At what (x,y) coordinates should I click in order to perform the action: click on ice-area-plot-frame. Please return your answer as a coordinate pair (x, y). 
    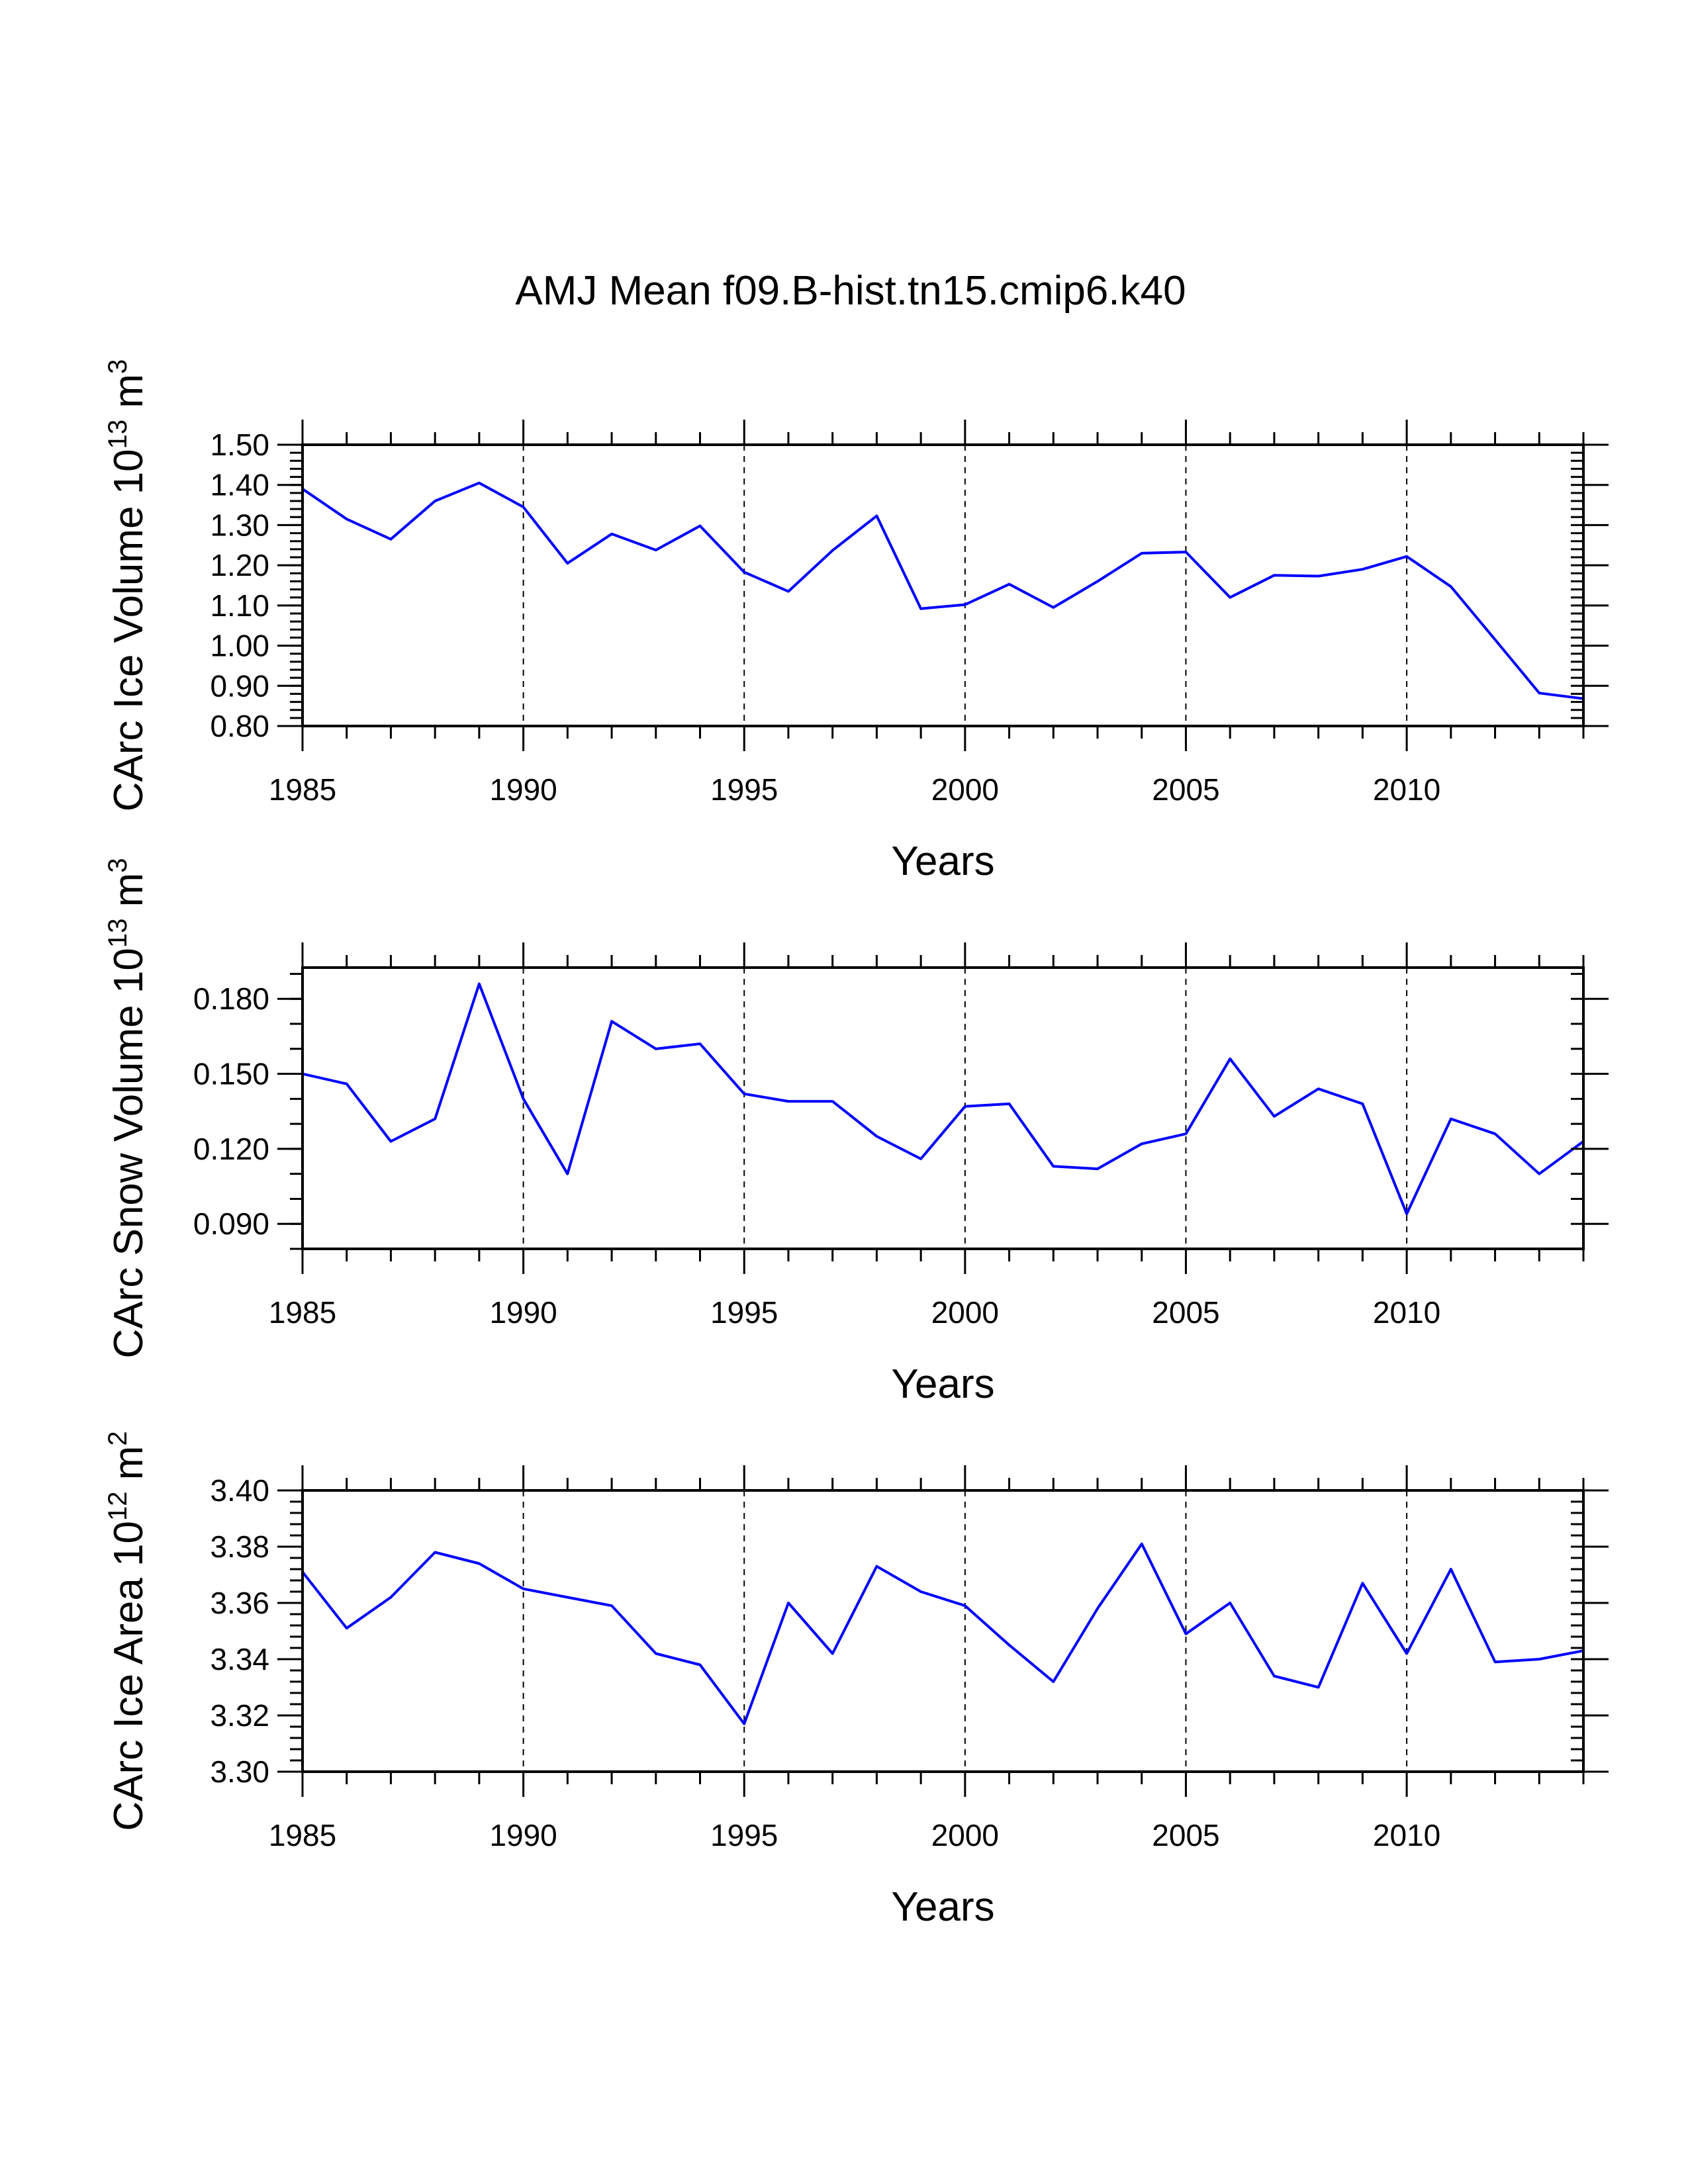
    Looking at the image, I should click on (943, 1631).